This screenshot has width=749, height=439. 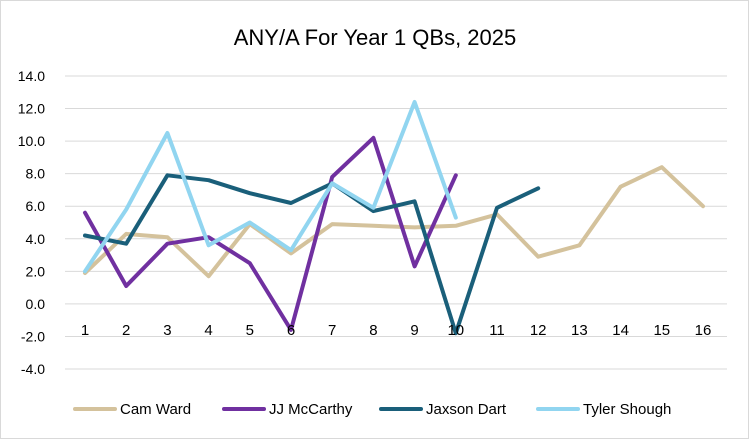 I want to click on x-tick-label: 7, so click(x=332, y=330).